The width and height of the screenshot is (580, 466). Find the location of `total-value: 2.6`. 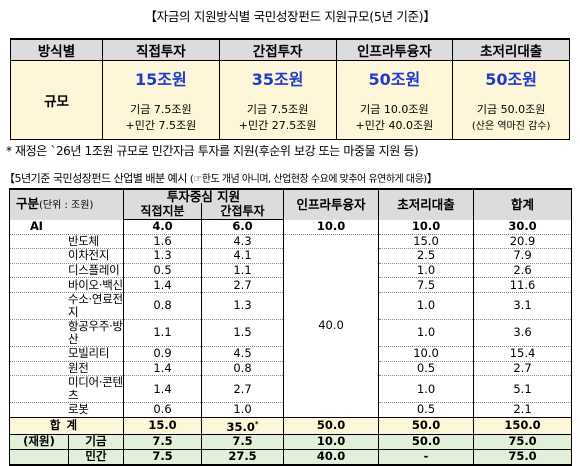

total-value: 2.6 is located at coordinates (522, 271).